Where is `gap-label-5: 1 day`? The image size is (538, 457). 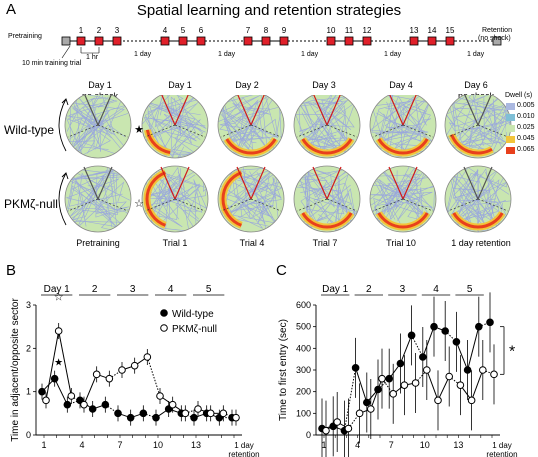
gap-label-5: 1 day is located at coordinates (476, 54).